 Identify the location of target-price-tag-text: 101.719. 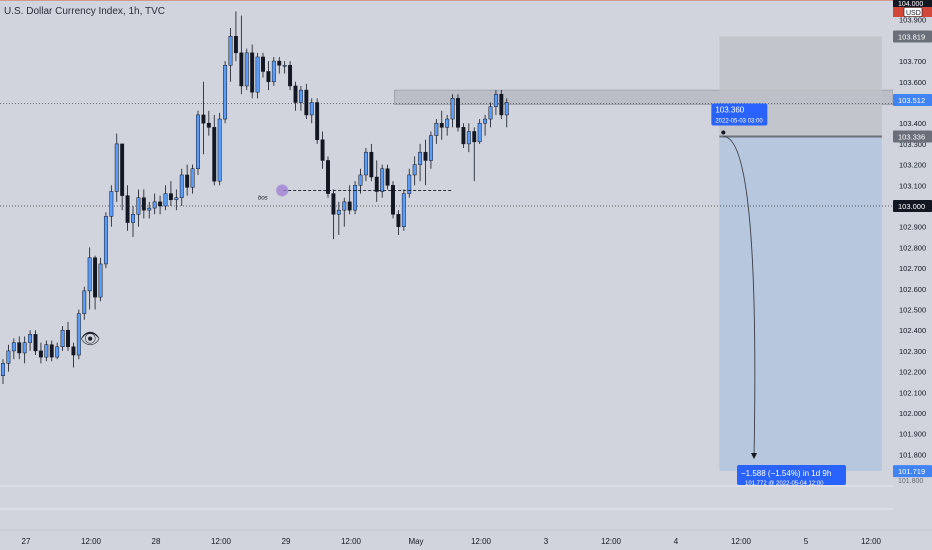
(911, 471).